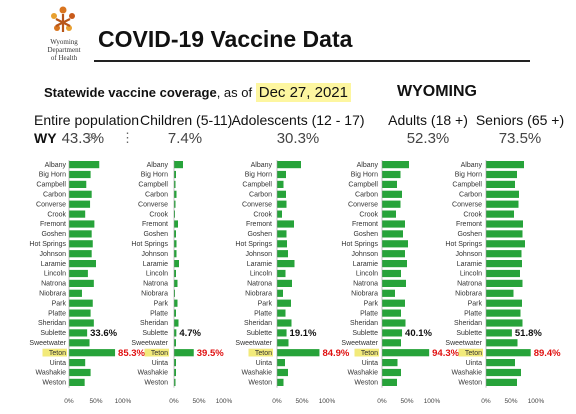 The image size is (576, 414). What do you see at coordinates (469, 333) in the screenshot?
I see `county-label: Sublette` at bounding box center [469, 333].